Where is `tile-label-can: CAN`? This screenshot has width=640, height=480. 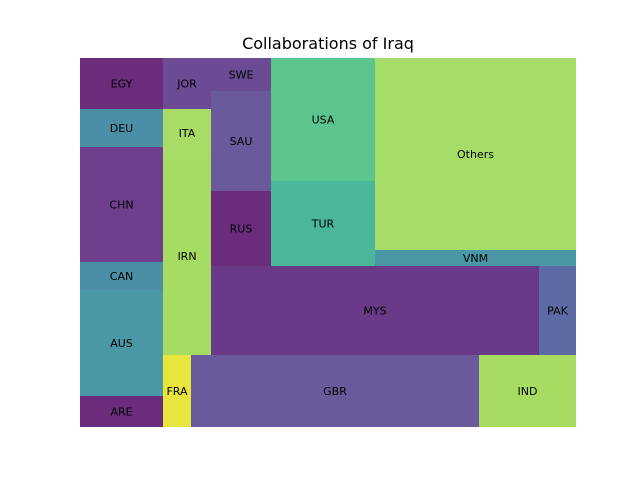 tile-label-can: CAN is located at coordinates (121, 276).